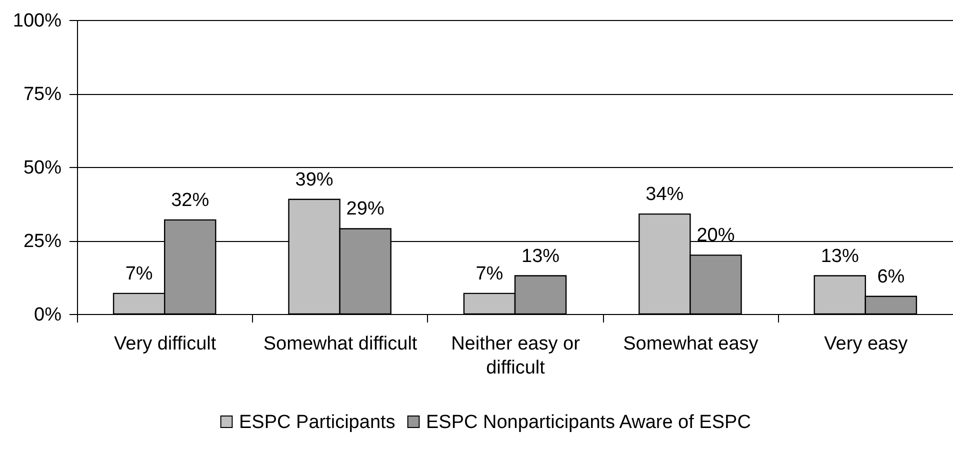  What do you see at coordinates (317, 422) in the screenshot?
I see `legend-label: ESPC Participants` at bounding box center [317, 422].